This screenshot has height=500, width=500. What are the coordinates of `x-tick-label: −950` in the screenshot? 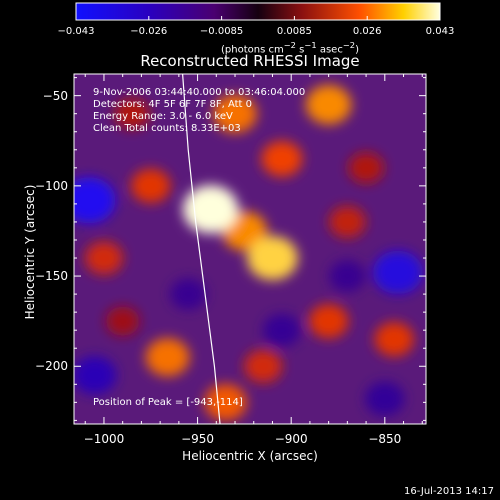 It's located at (198, 439).